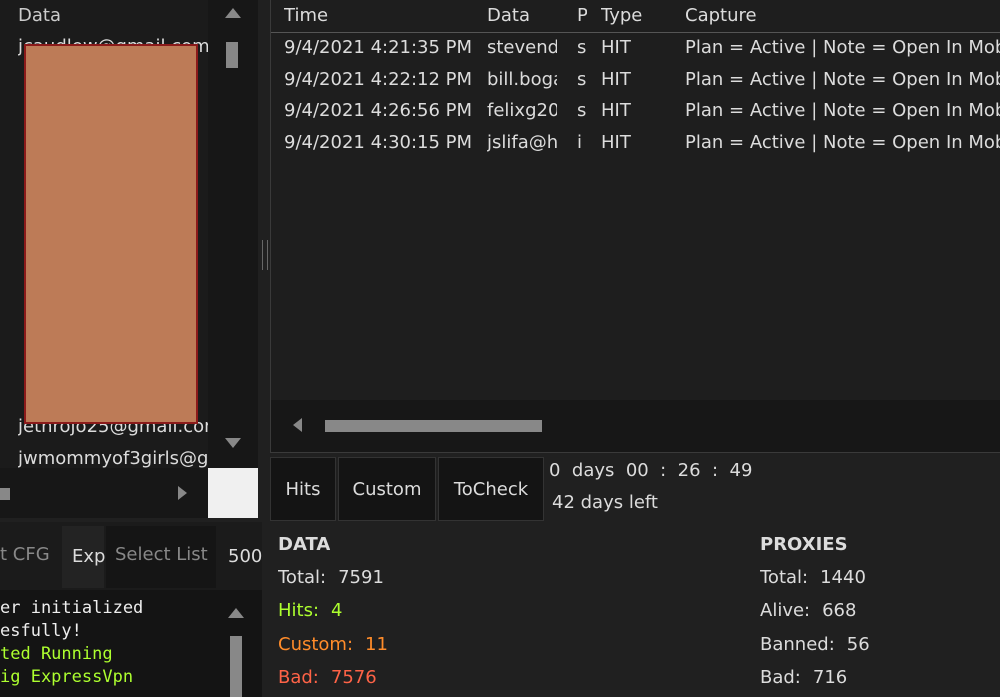 The width and height of the screenshot is (1000, 697). Describe the element at coordinates (337, 611) in the screenshot. I see `stat-value: 4` at that location.